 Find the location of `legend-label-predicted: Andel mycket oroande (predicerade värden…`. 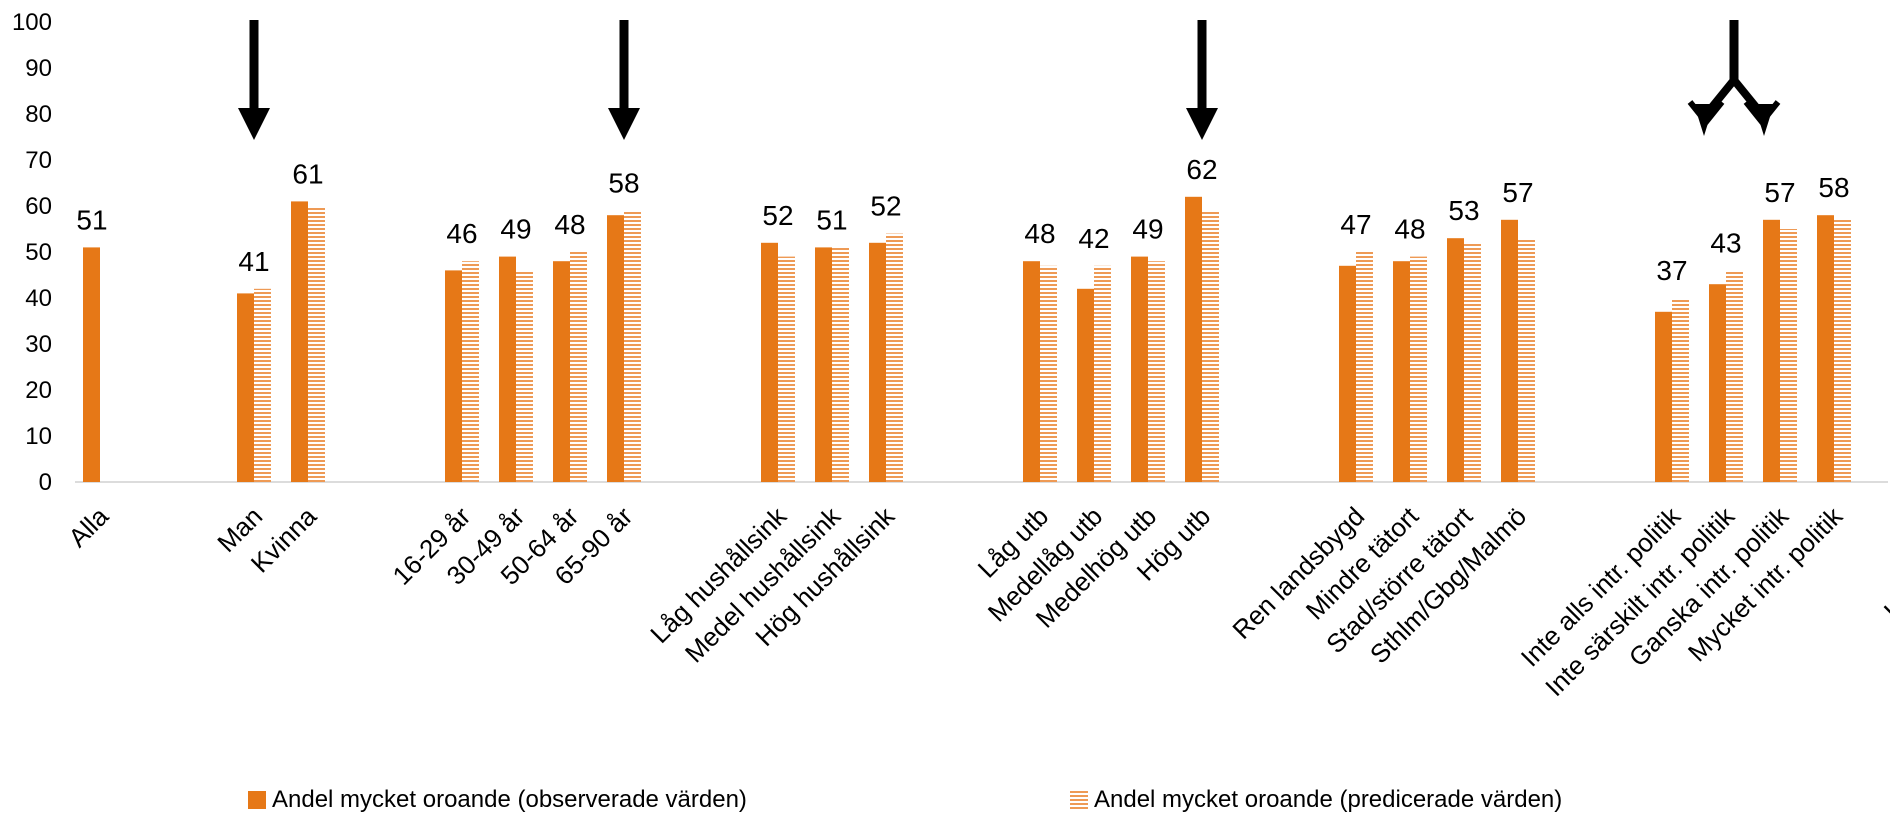

legend-label-predicted: Andel mycket oroande (predicerade värden… is located at coordinates (1328, 799).